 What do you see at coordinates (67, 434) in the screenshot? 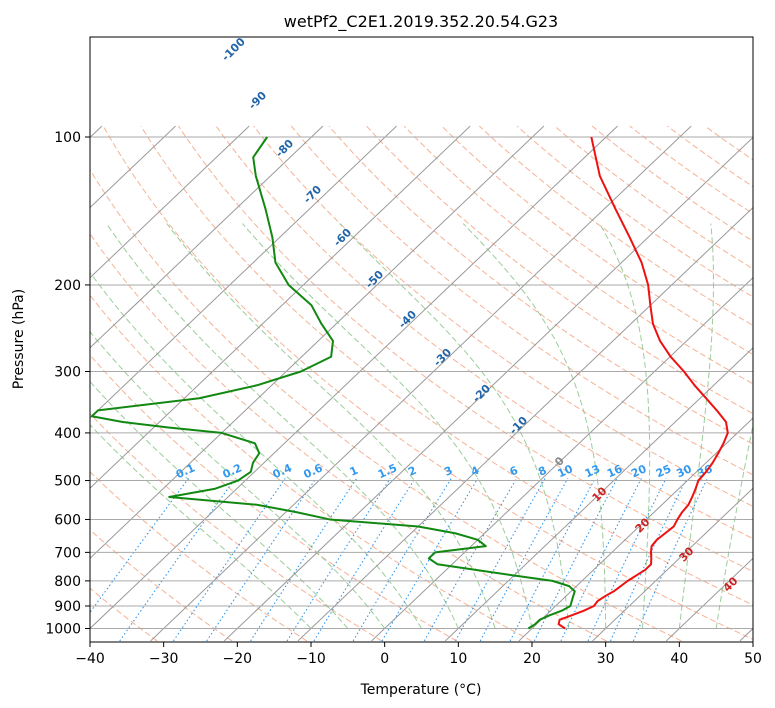
I see `y-tick-label: 400` at bounding box center [67, 434].